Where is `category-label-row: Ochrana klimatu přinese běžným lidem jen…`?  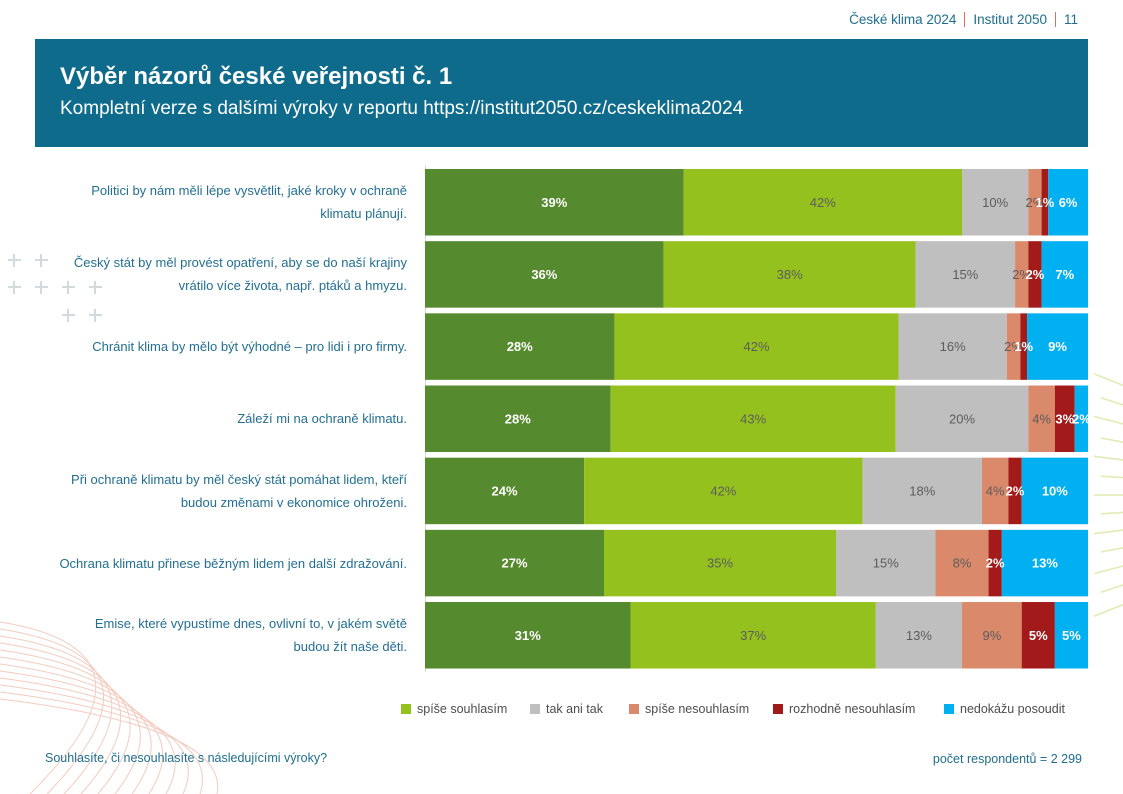 category-label-row: Ochrana klimatu přinese běžným lidem jen… is located at coordinates (203, 563).